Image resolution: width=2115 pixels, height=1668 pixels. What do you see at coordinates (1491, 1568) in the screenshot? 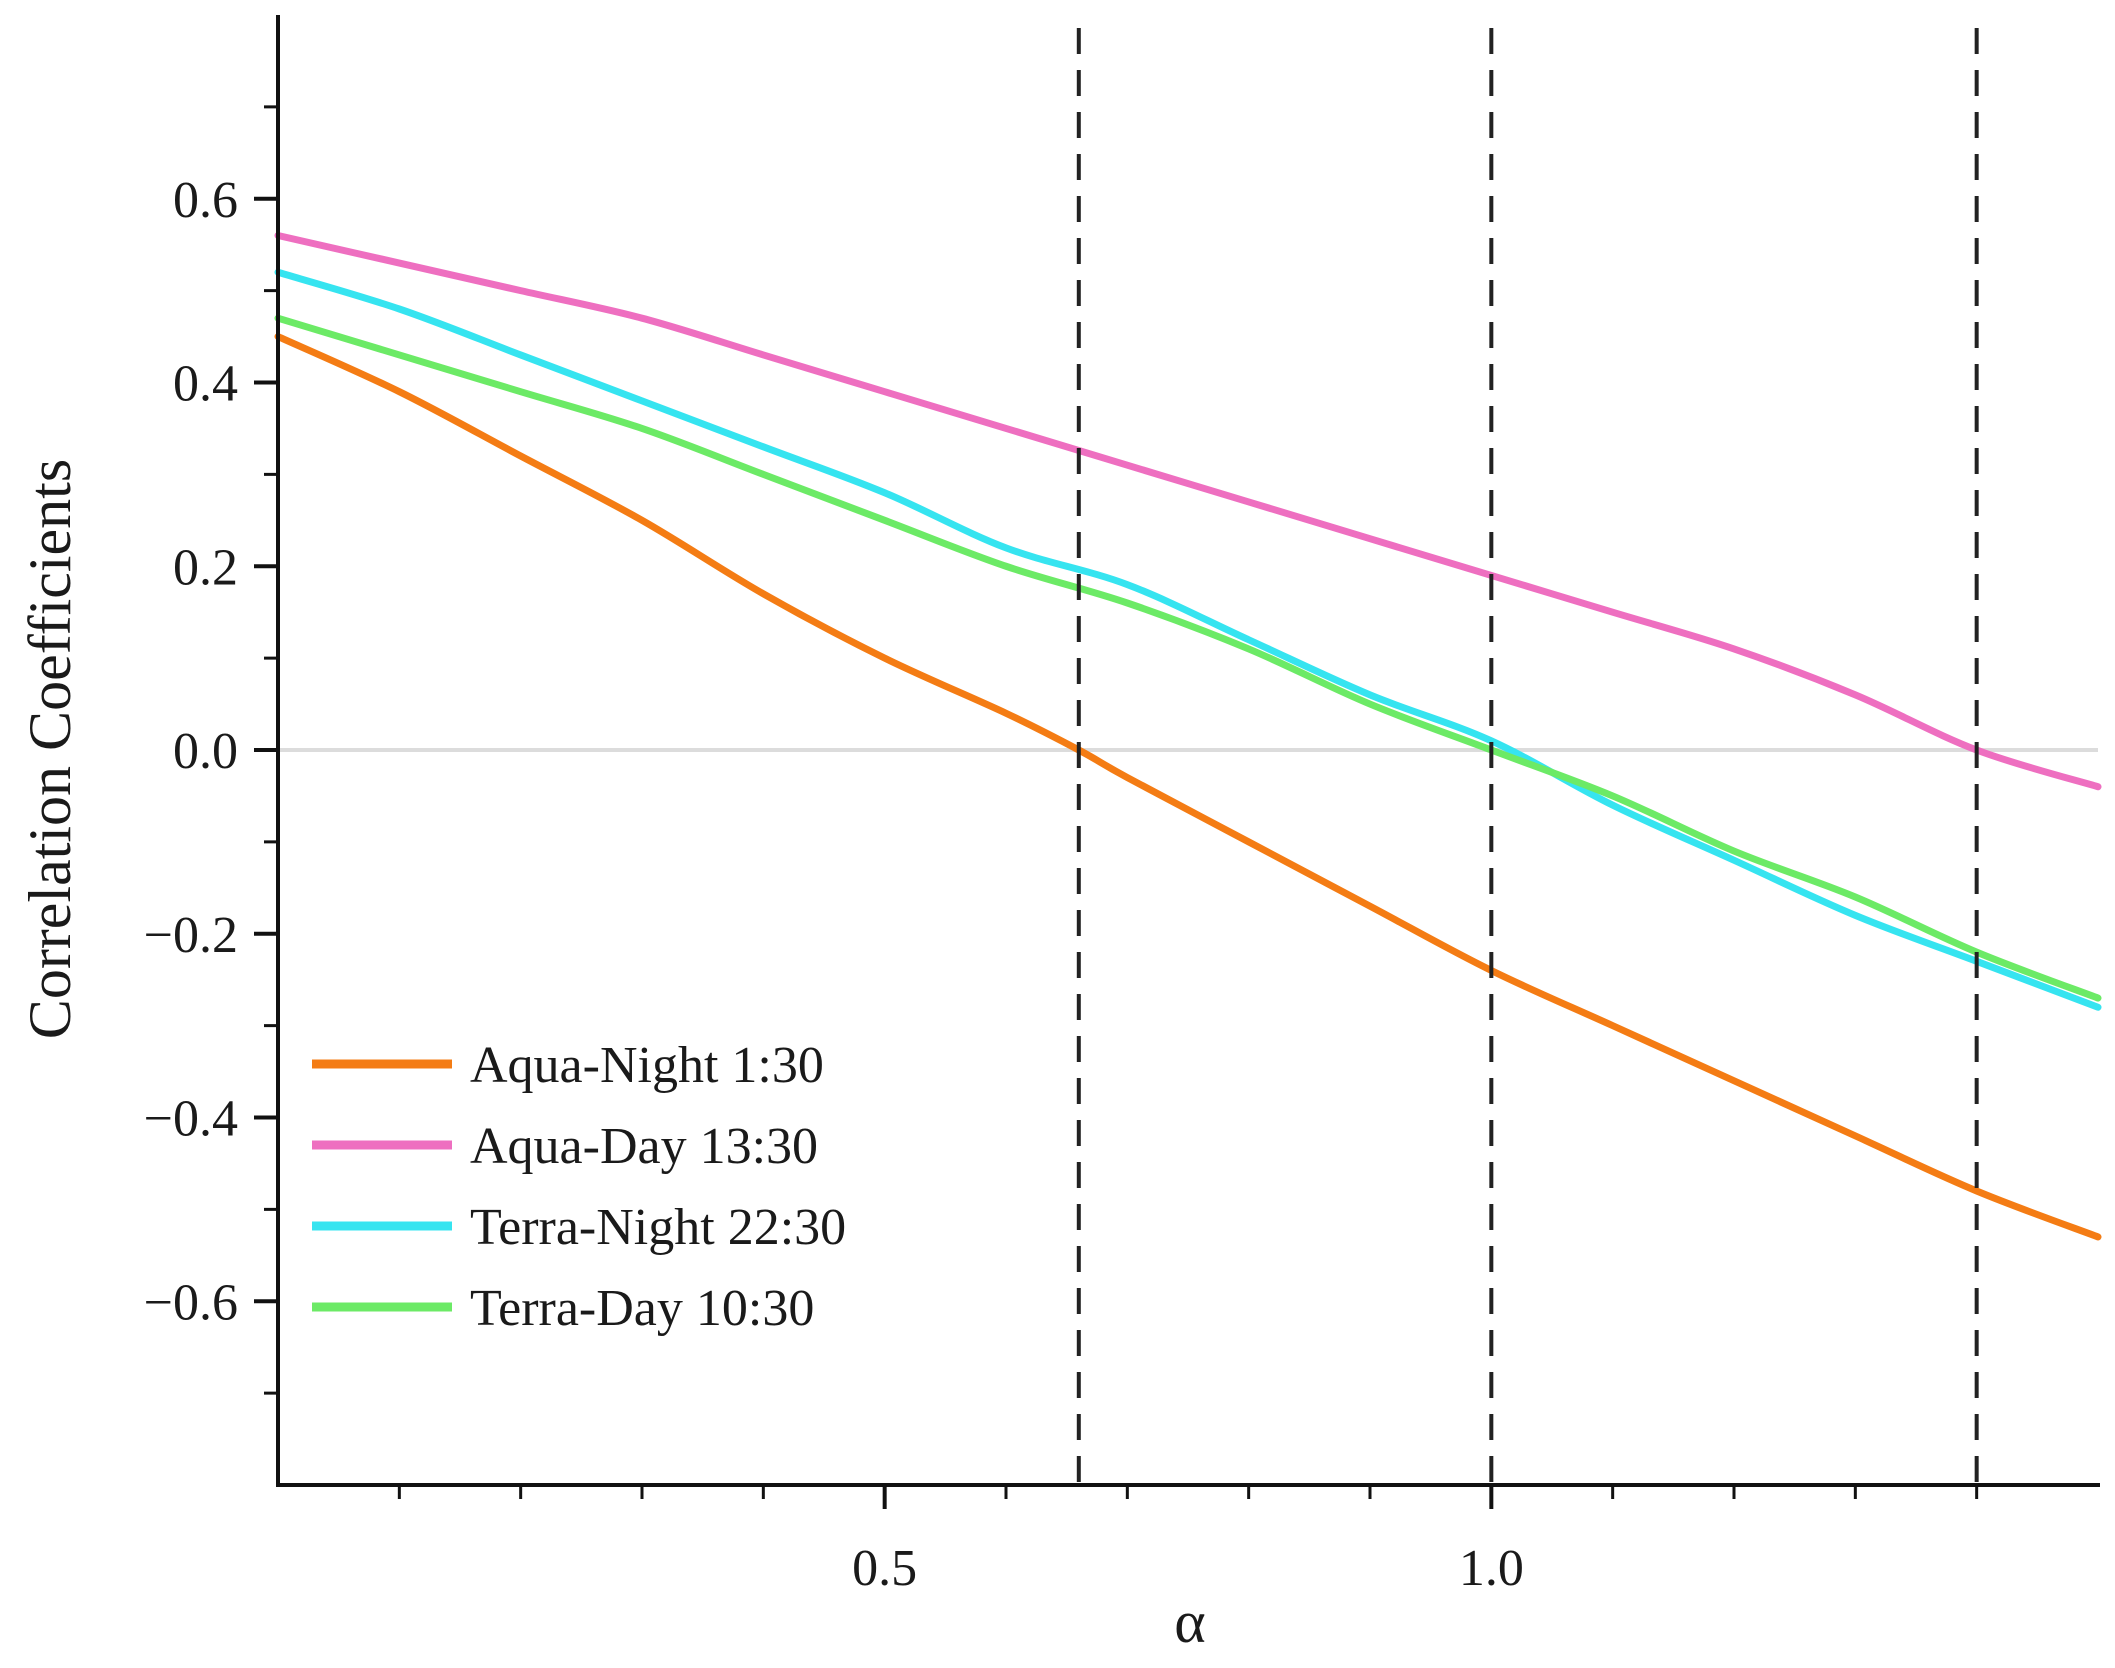
I see `x-tick-label: 1.0` at bounding box center [1491, 1568].